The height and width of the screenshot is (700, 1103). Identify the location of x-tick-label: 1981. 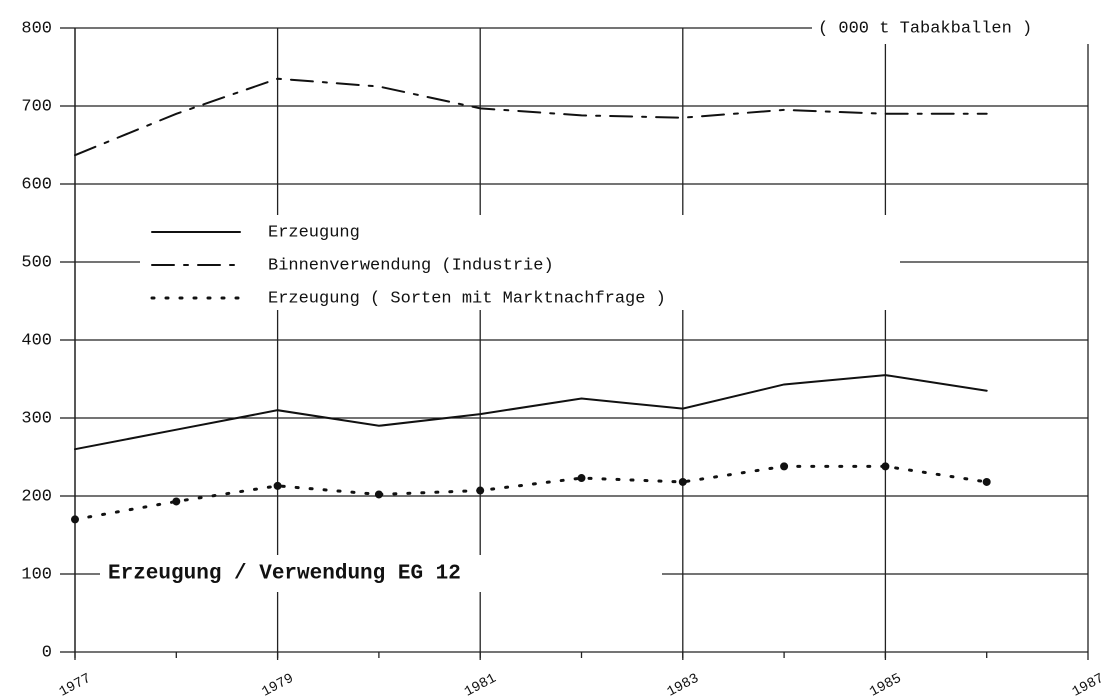
(480, 685).